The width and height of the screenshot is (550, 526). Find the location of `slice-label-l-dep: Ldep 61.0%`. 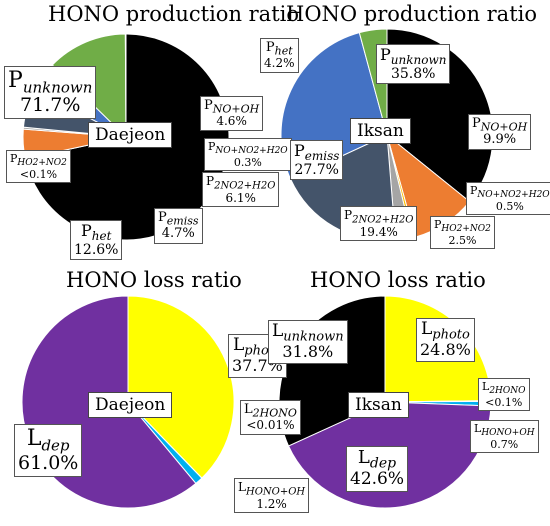

slice-label-l-dep: Ldep 61.0% is located at coordinates (48, 451).